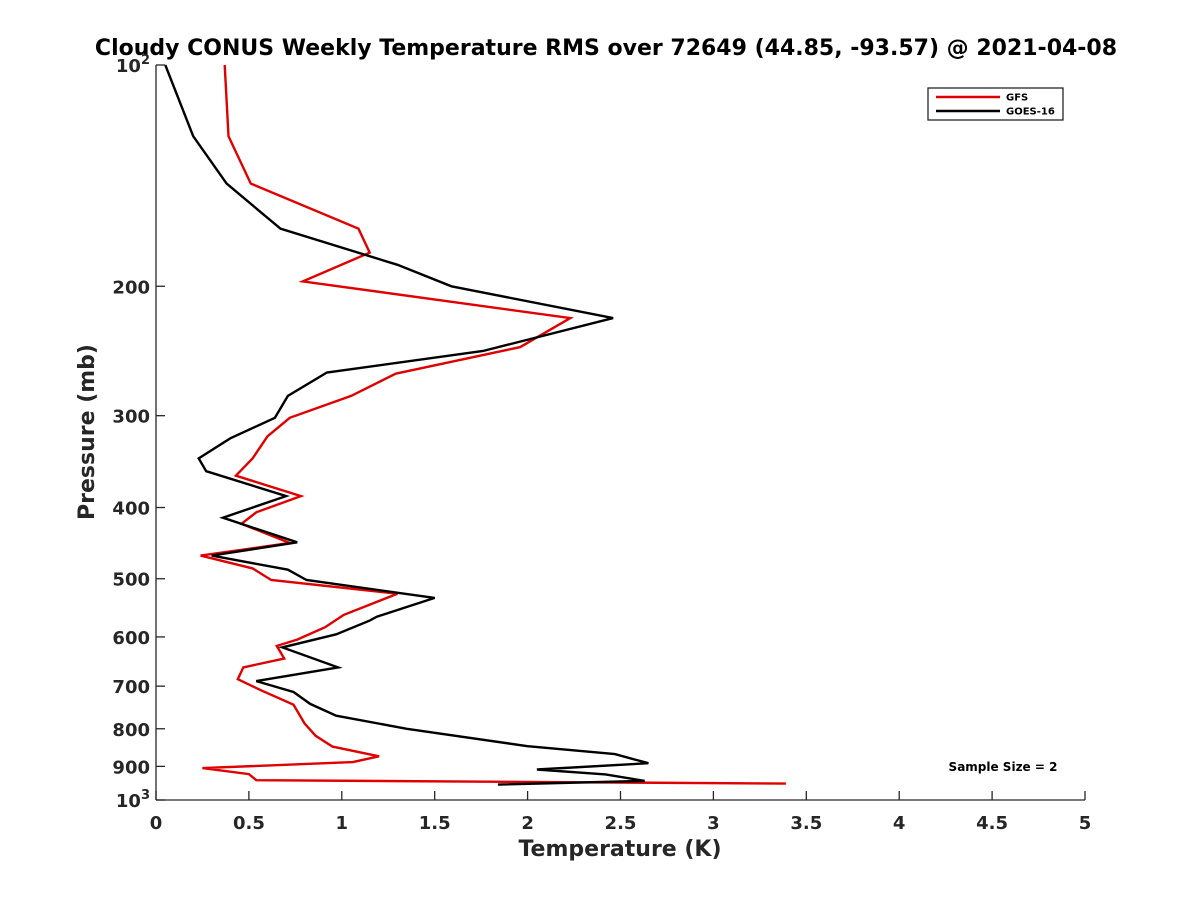 The width and height of the screenshot is (1200, 900). Describe the element at coordinates (156, 823) in the screenshot. I see `x-tick-label: 0` at that location.